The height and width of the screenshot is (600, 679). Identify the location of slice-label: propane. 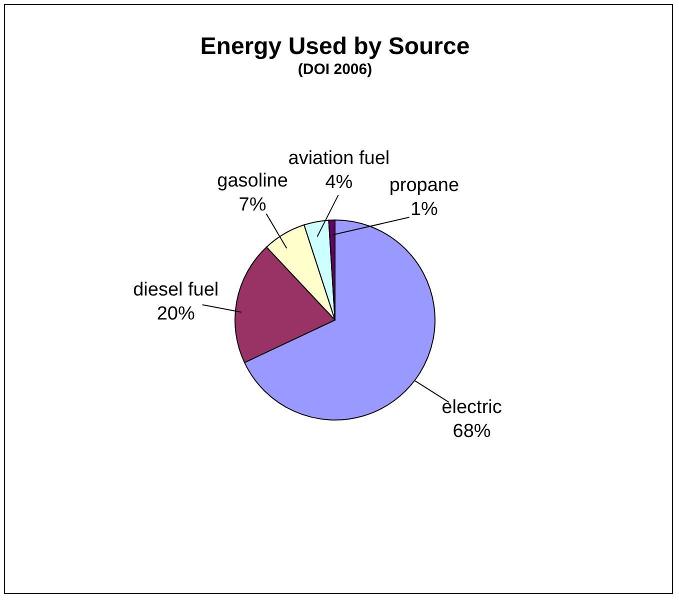
(424, 185).